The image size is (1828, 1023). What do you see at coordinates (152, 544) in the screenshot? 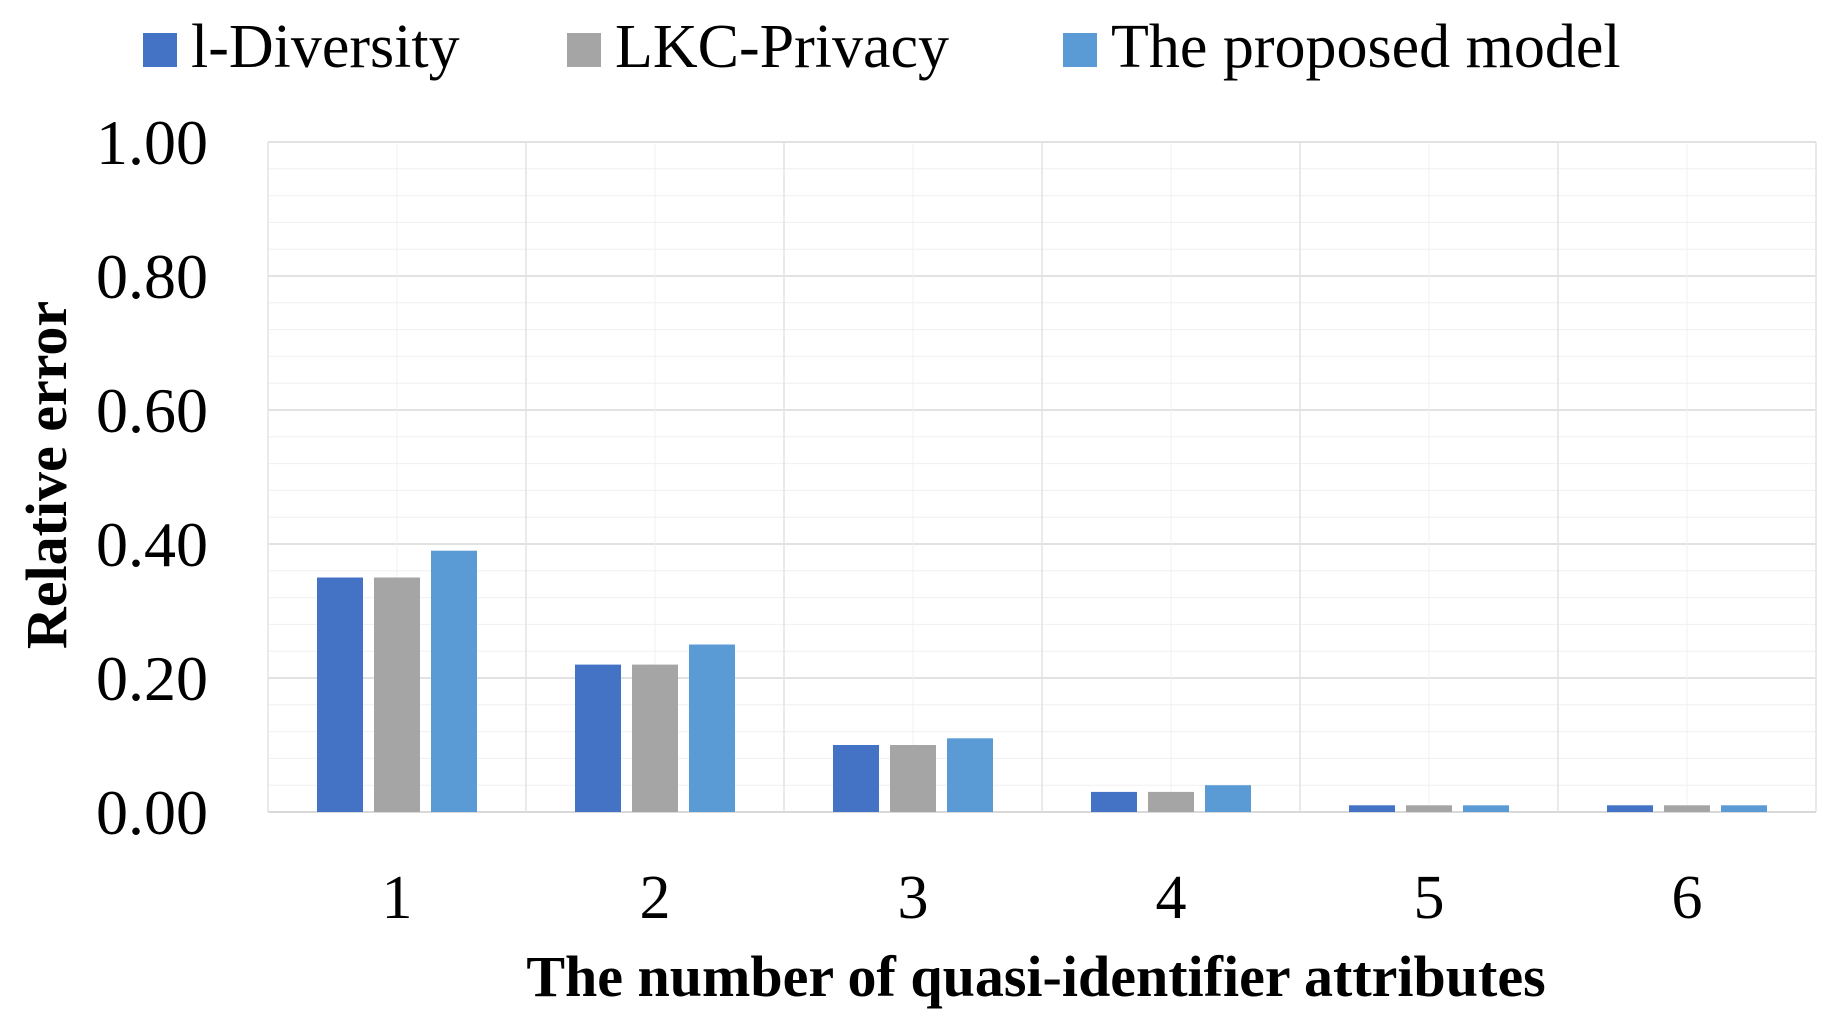
I see `y-tick-label: 0.40` at bounding box center [152, 544].